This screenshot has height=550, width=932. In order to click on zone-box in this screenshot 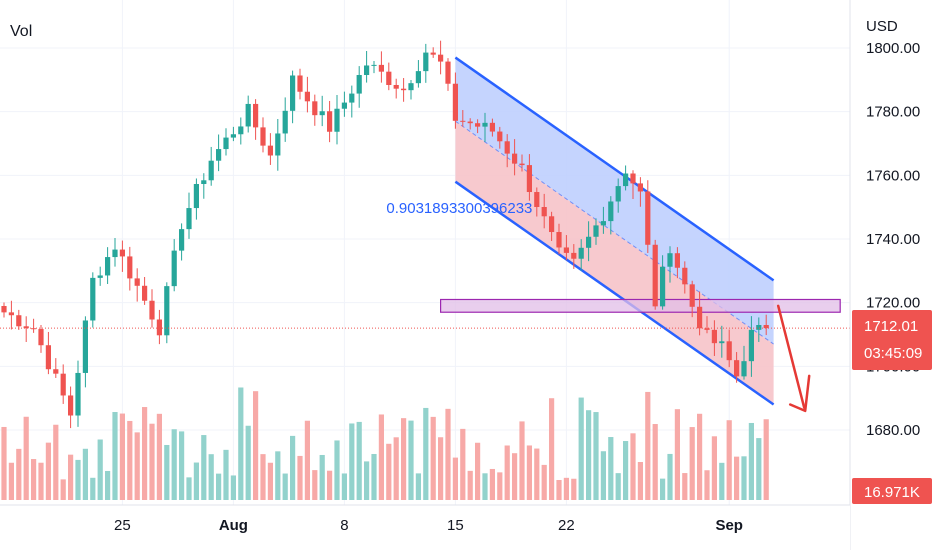, I will do `click(640, 305)`.